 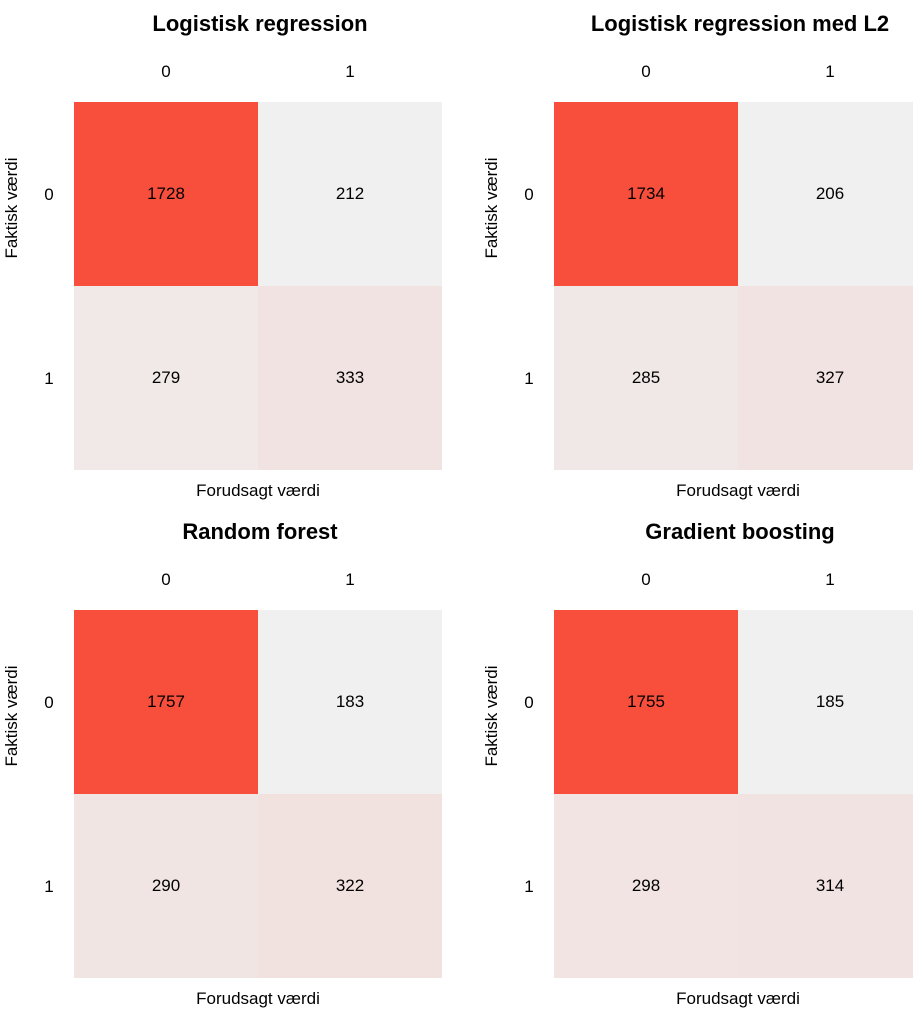 What do you see at coordinates (825, 886) in the screenshot?
I see `matrix-cell-1-1: 314` at bounding box center [825, 886].